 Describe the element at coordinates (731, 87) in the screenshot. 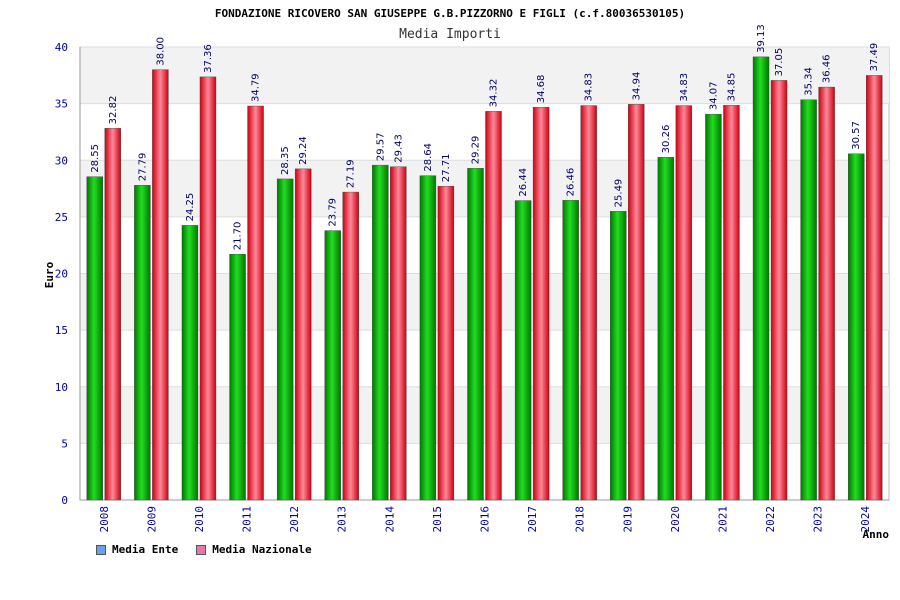

I see `data-label: 34.85` at that location.